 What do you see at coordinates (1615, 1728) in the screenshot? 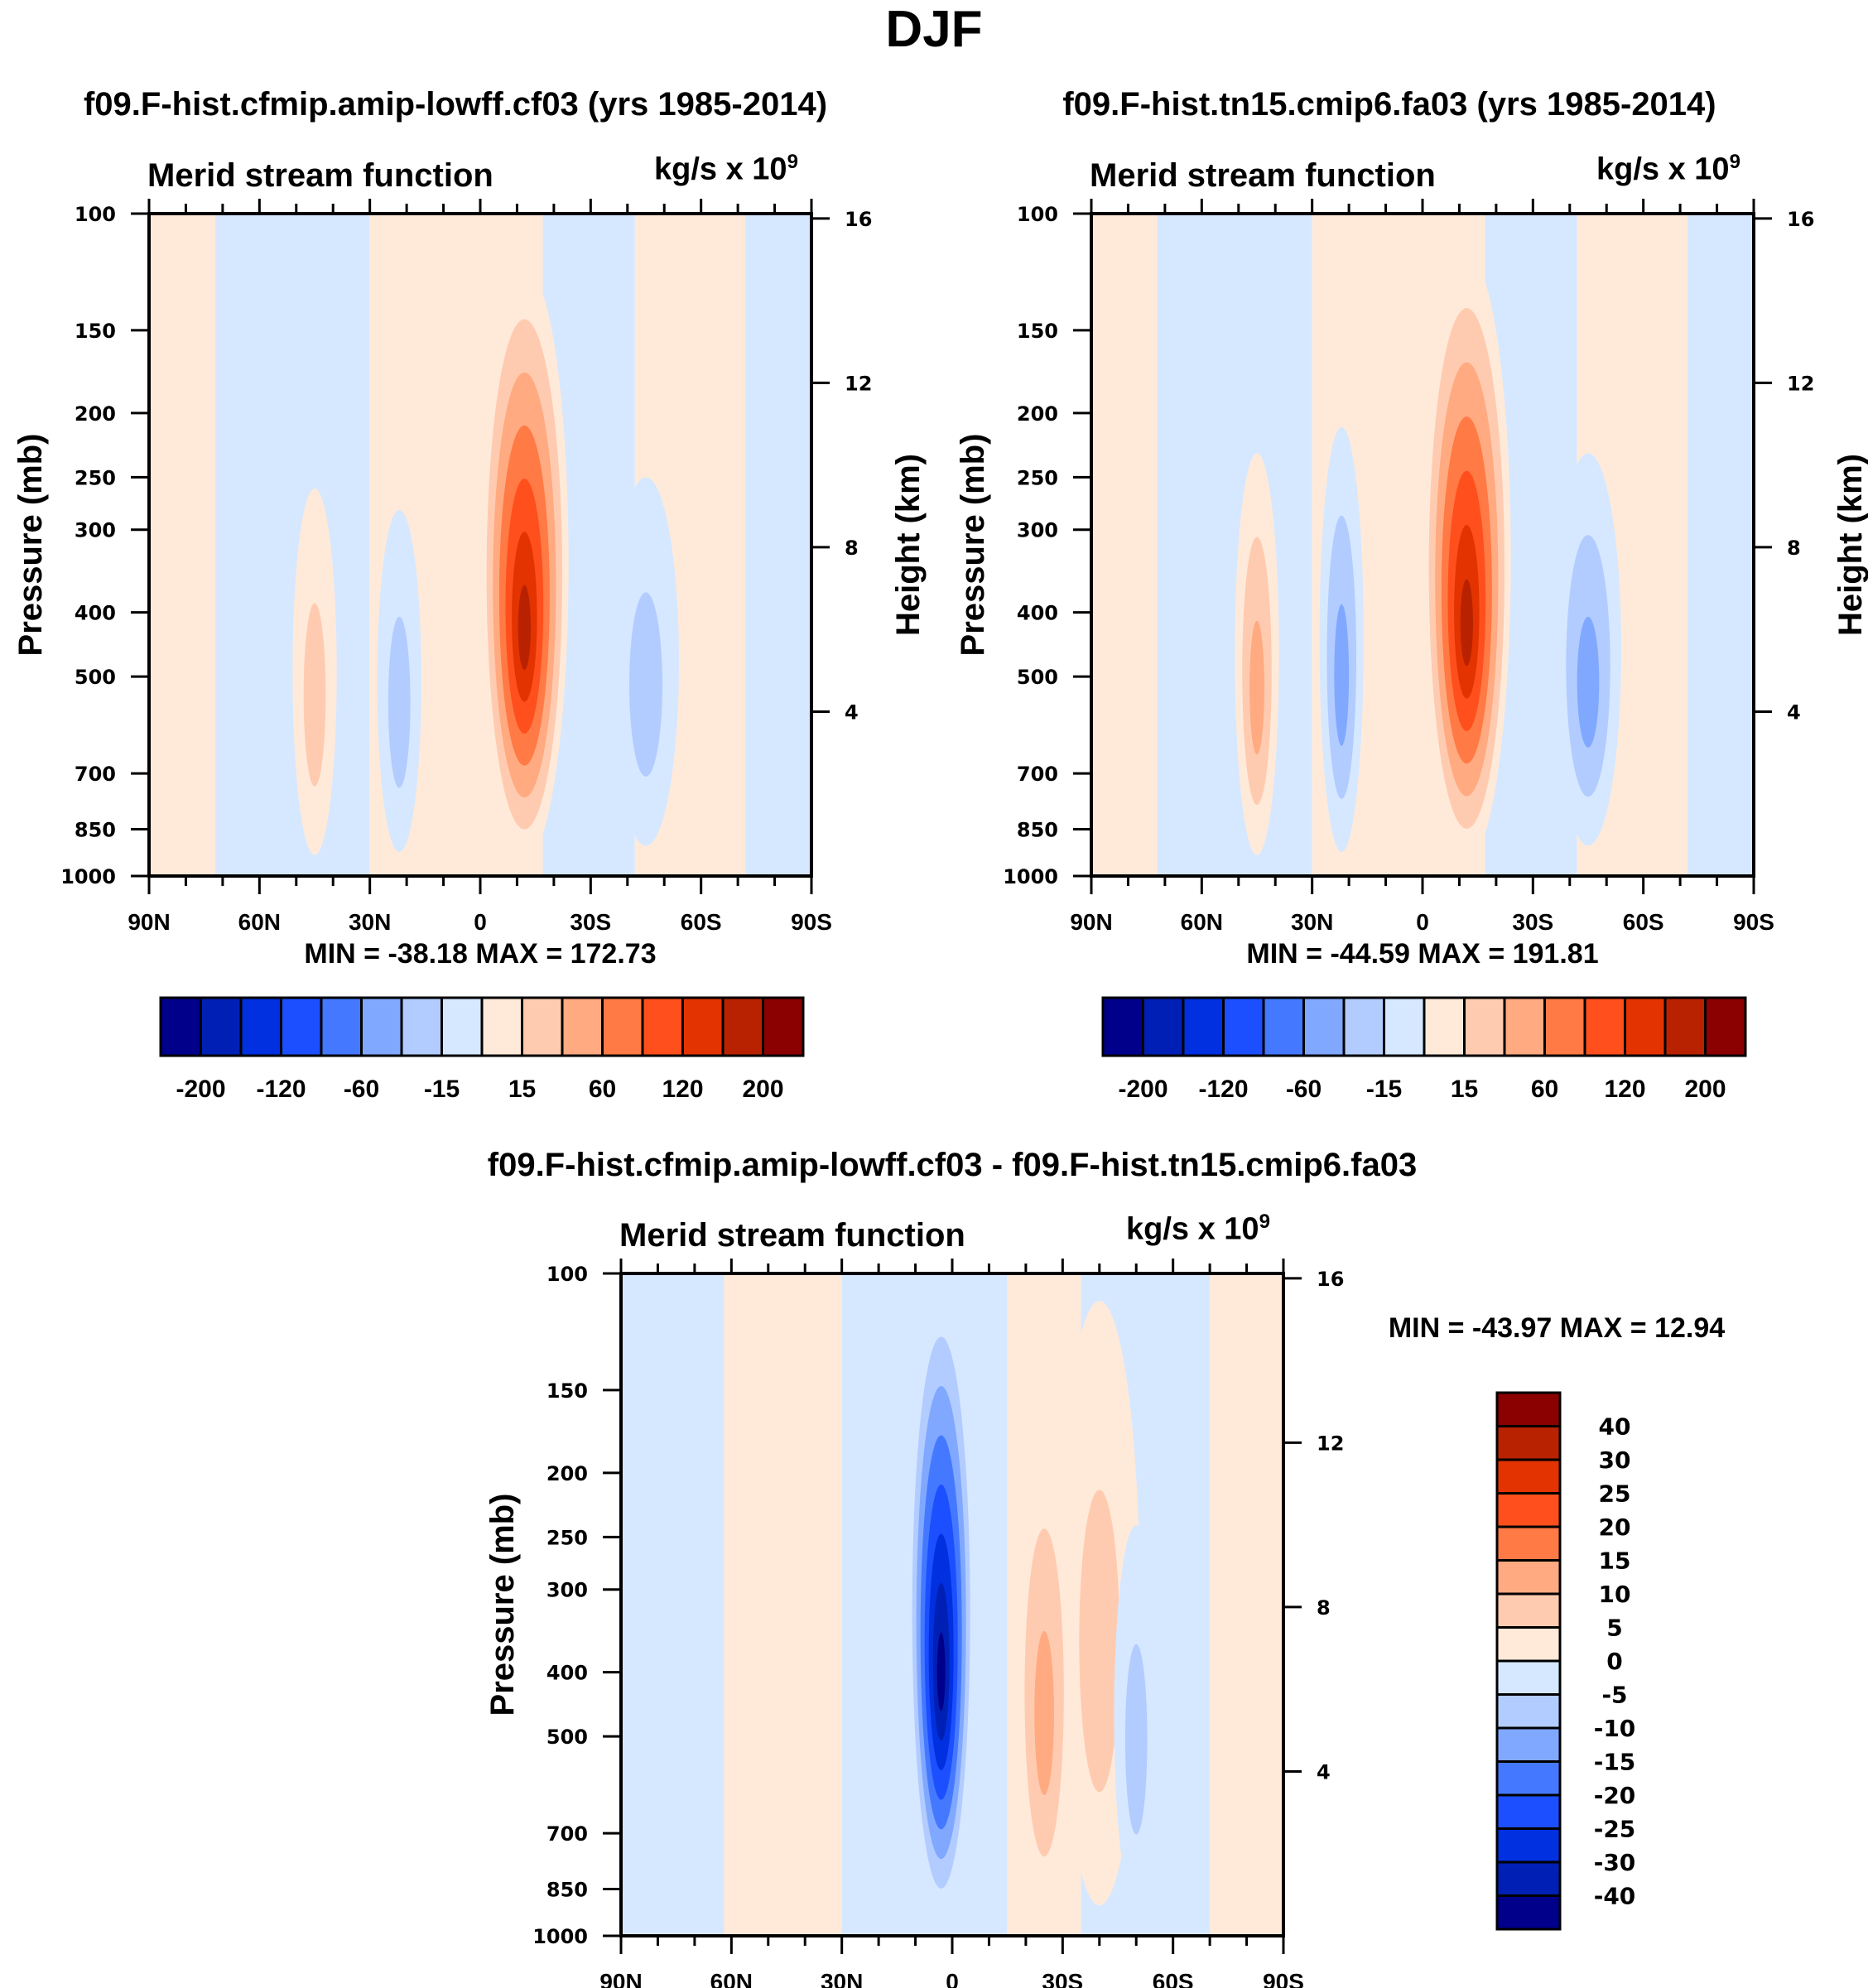
I see `colorbar-label: -10` at bounding box center [1615, 1728].